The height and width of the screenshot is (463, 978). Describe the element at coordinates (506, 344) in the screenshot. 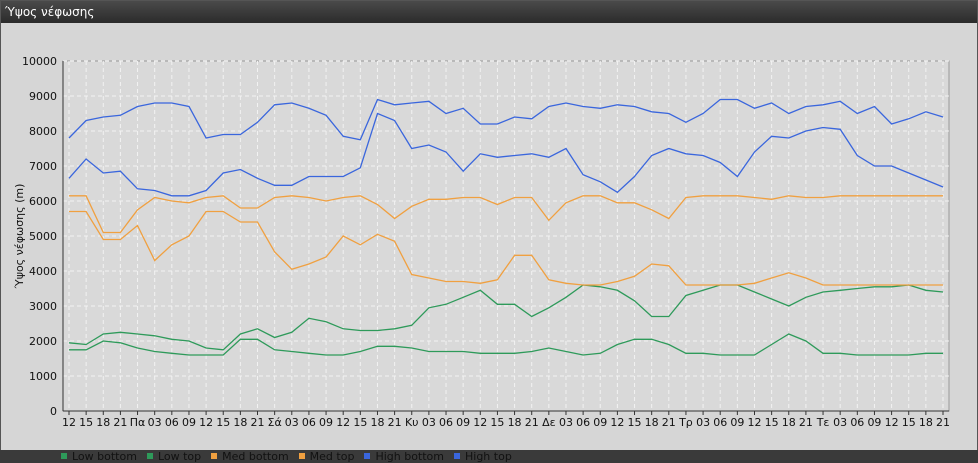

I see `series-line-low-bottom` at that location.